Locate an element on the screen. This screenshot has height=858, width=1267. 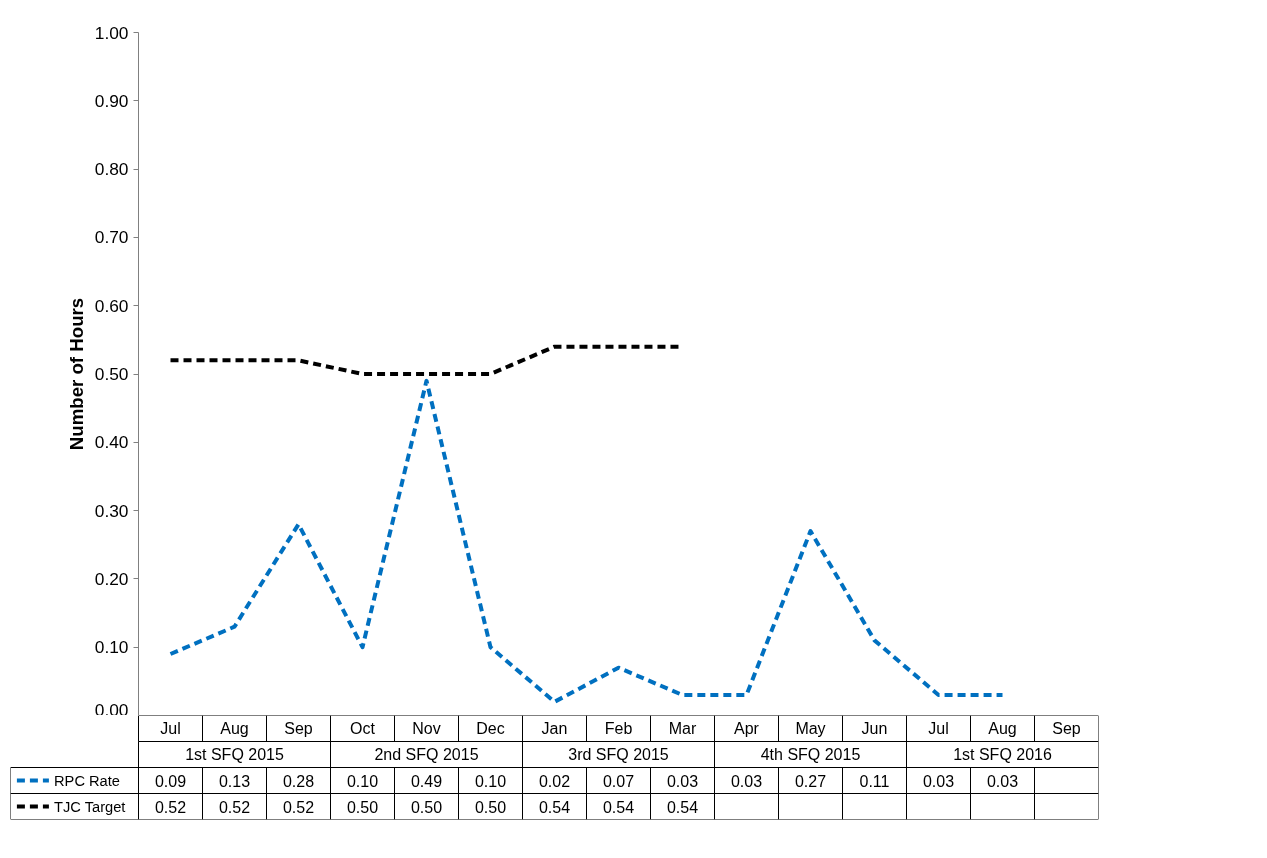
data-label: 0.09 is located at coordinates (170, 781).